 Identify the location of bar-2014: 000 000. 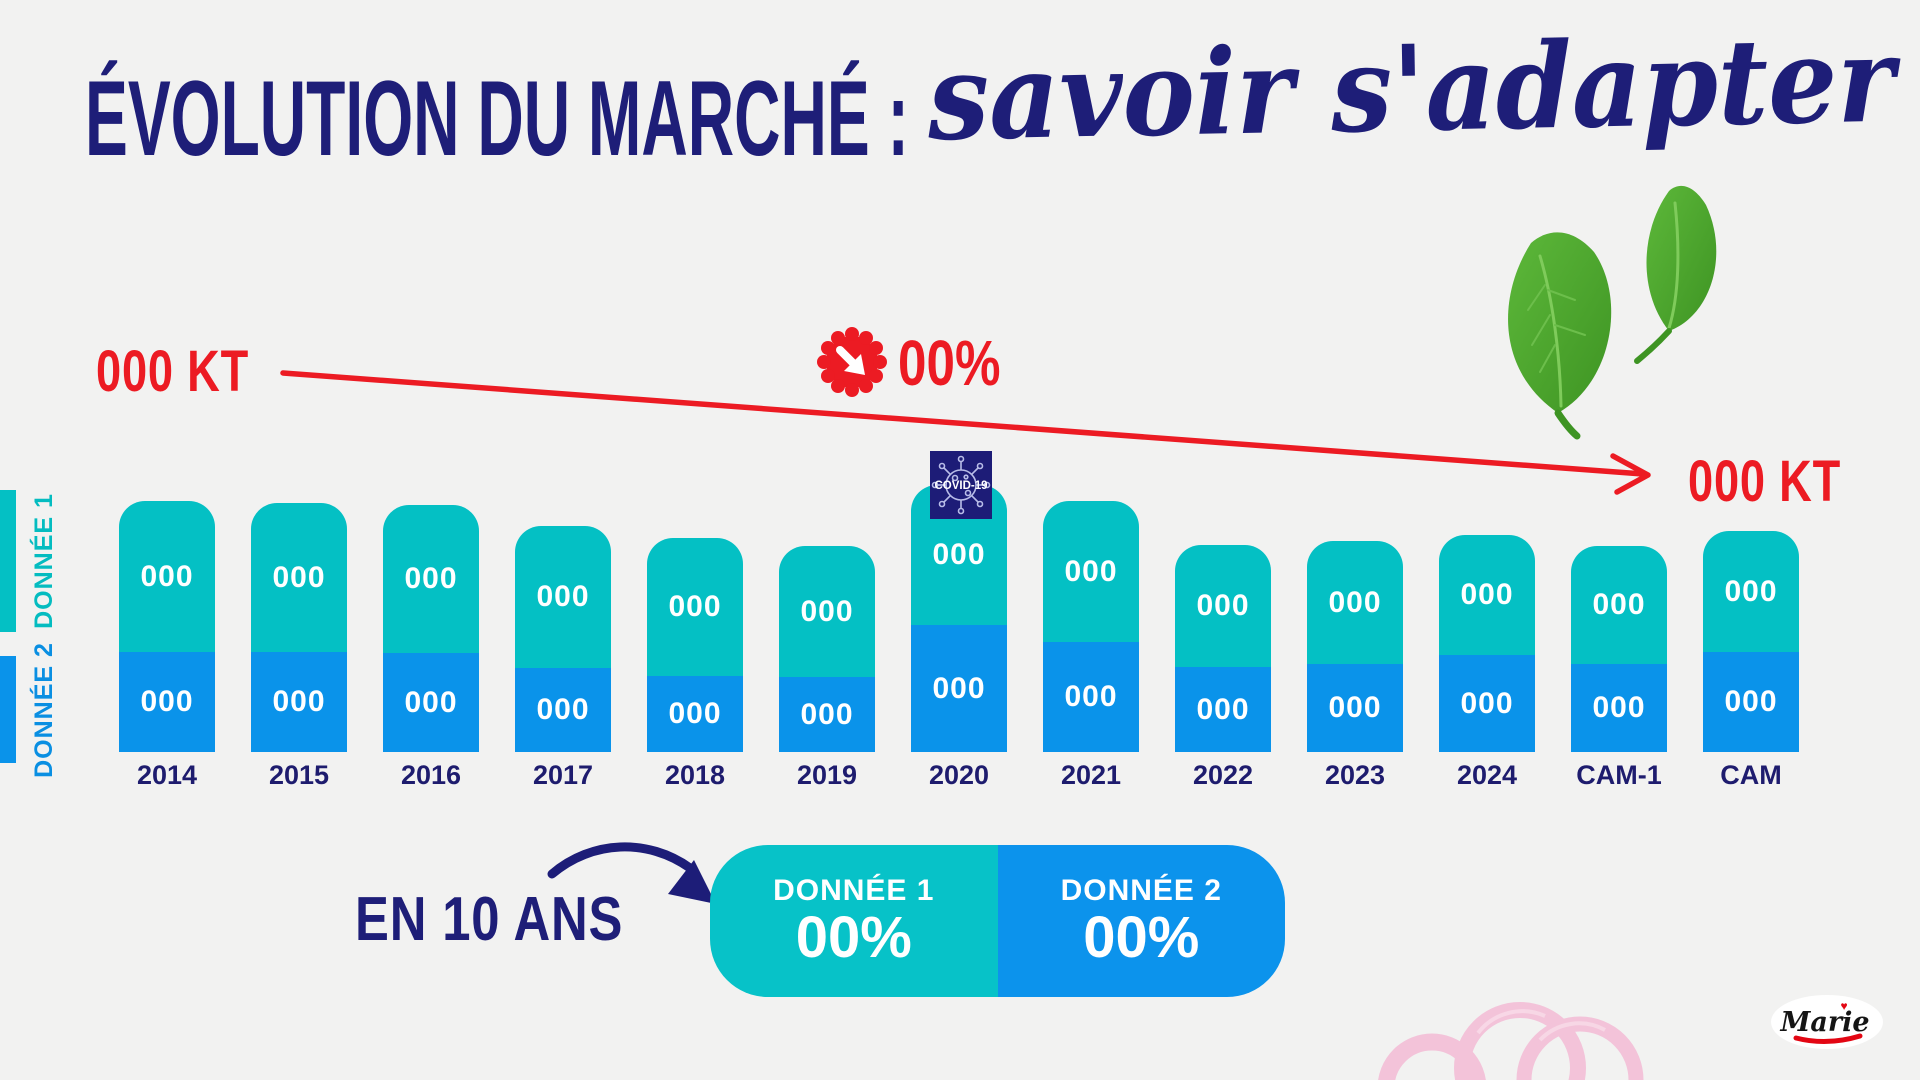
(167, 626).